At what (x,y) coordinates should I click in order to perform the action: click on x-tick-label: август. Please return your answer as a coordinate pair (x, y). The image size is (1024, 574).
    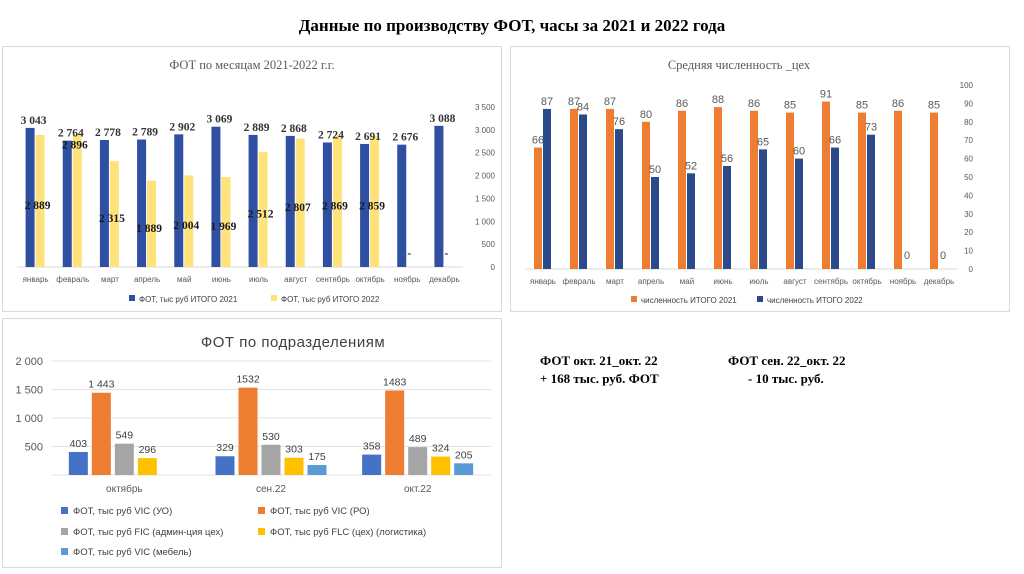
    Looking at the image, I should click on (296, 279).